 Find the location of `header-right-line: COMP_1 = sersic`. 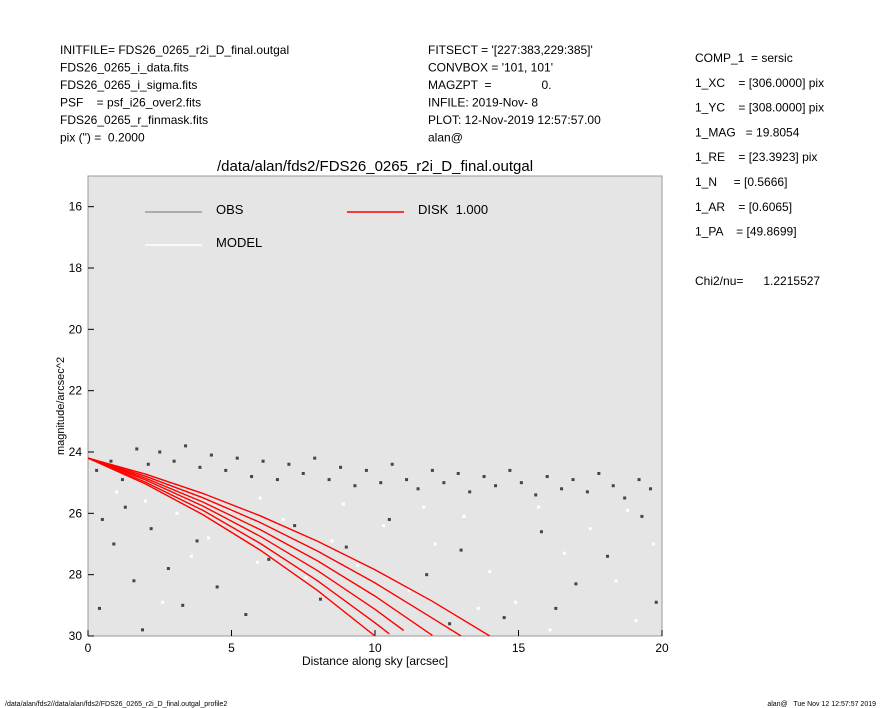

header-right-line: COMP_1 = sersic is located at coordinates (744, 58).